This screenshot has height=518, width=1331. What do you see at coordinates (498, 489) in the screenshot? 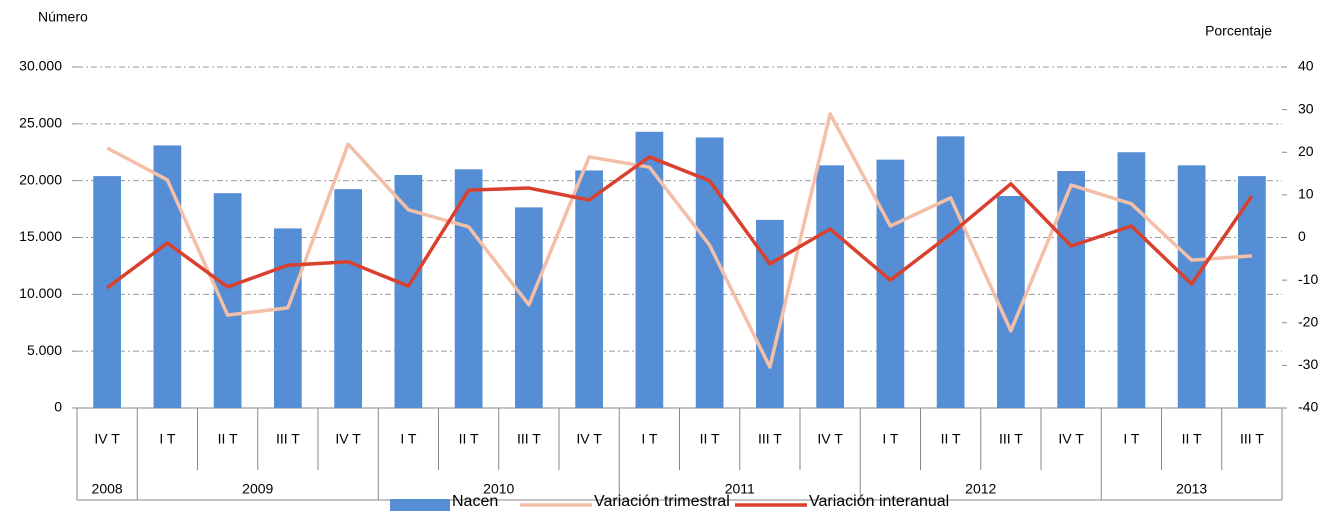
I see `group-label: 2010` at bounding box center [498, 489].